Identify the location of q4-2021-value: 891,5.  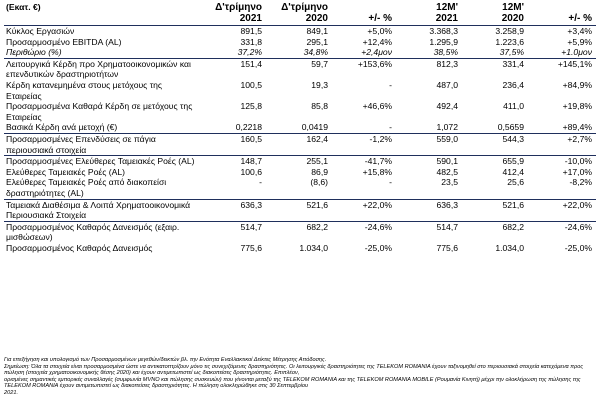
(251, 31).